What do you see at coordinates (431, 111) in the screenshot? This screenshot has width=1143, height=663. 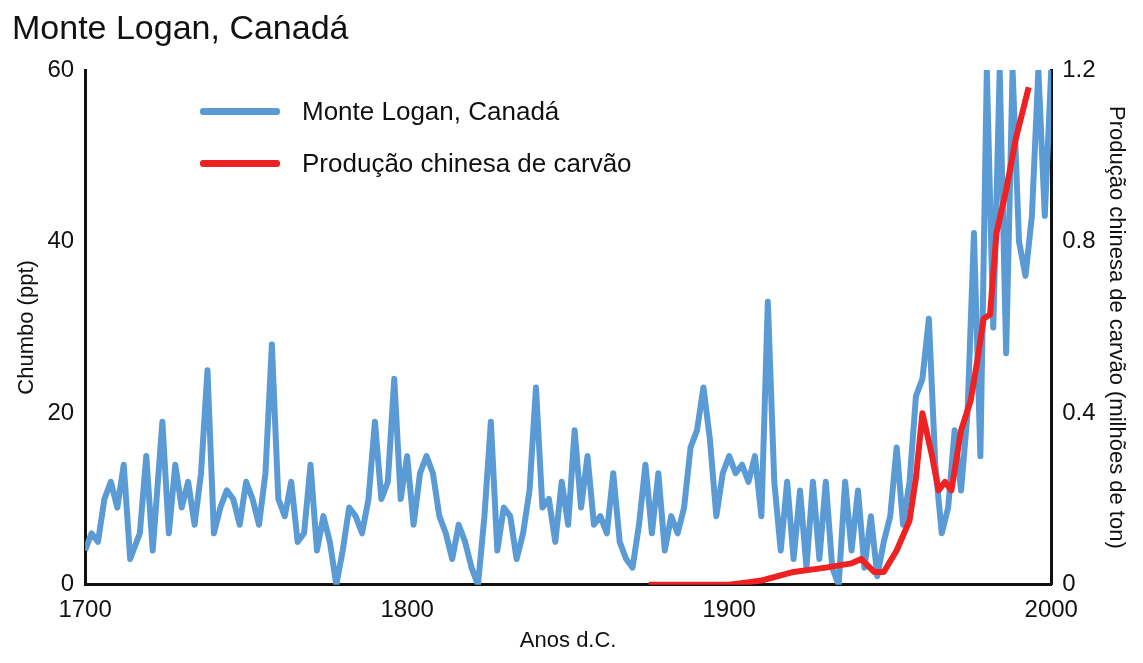 I see `legend-label: Monte Logan, Canadá` at bounding box center [431, 111].